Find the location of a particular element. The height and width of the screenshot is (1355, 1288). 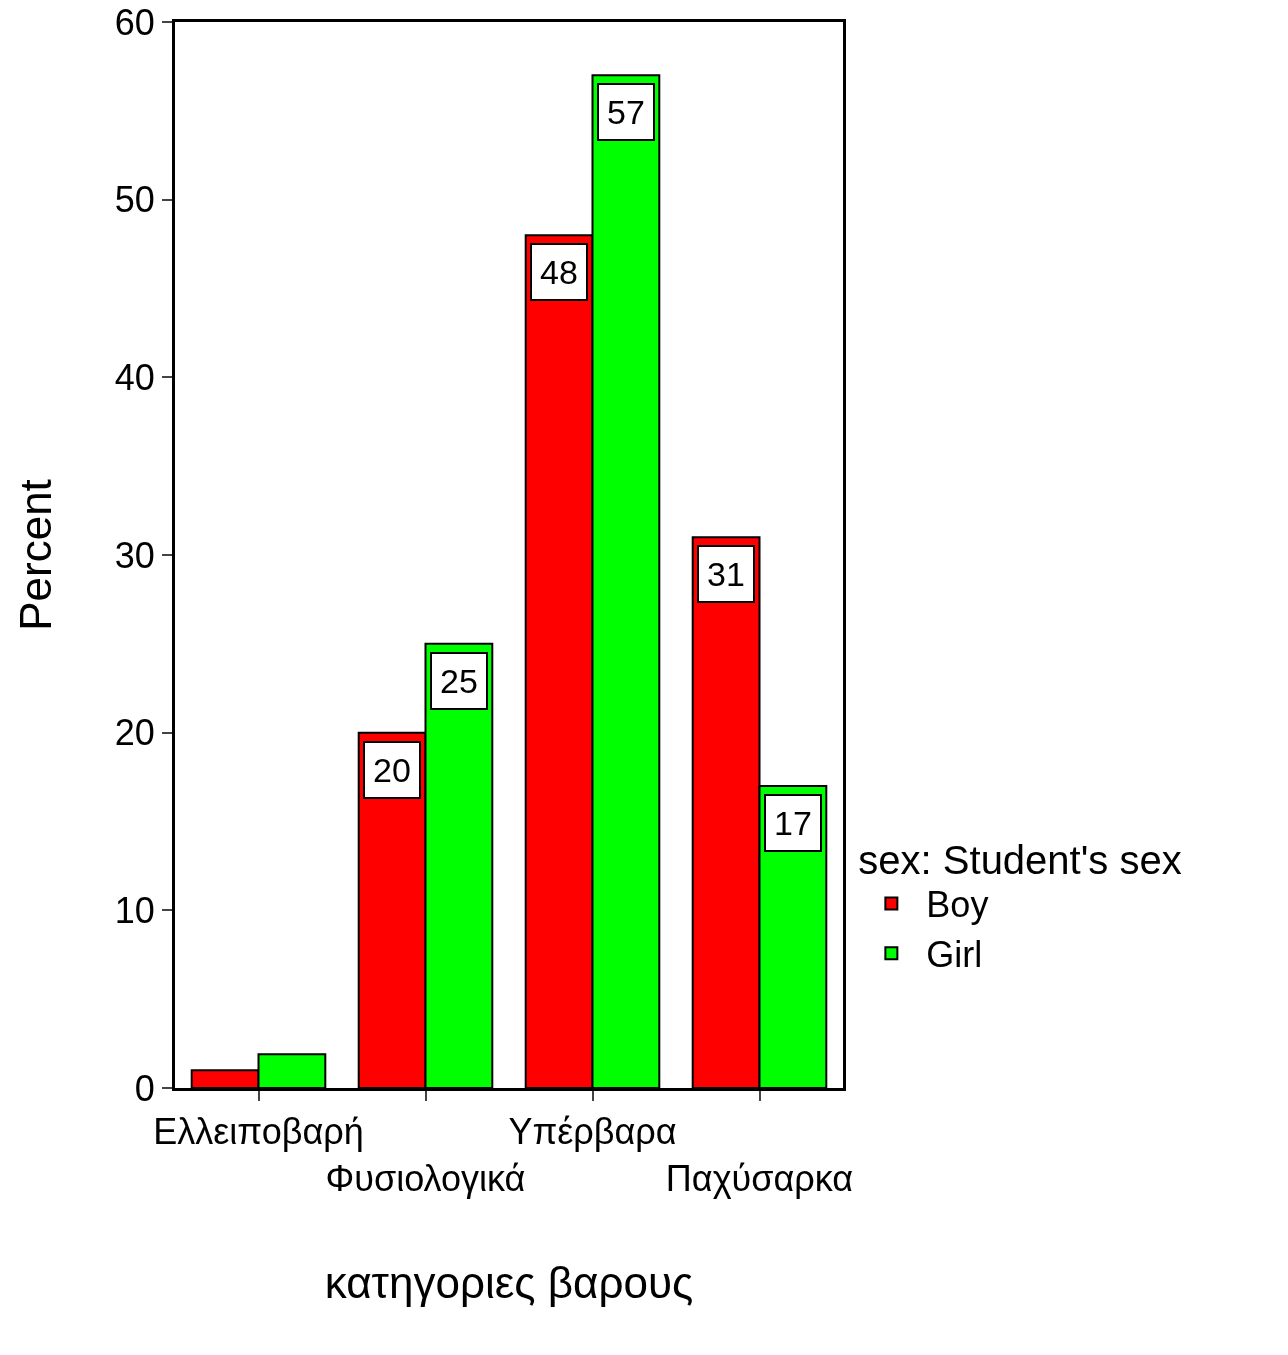

data-label: 25 is located at coordinates (459, 681).